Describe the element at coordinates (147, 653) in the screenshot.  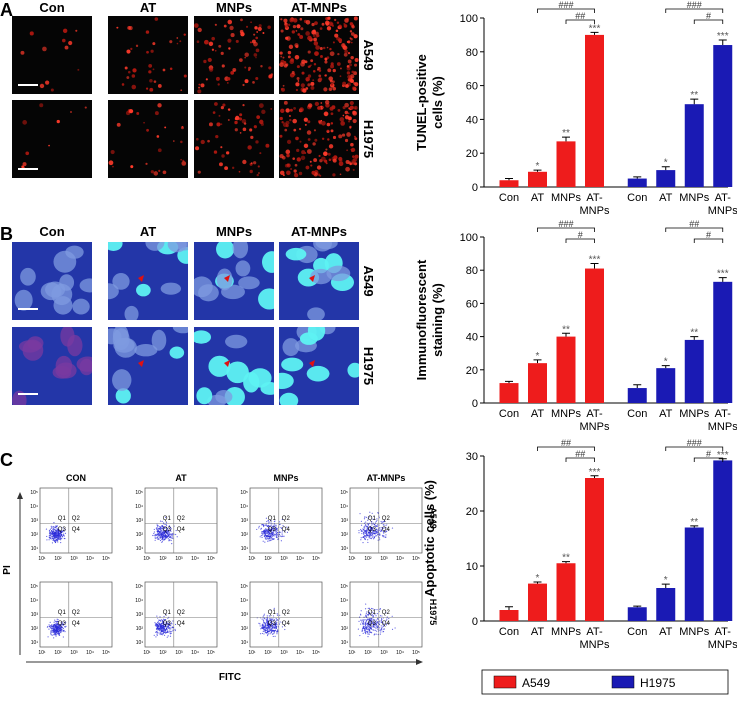
I see `flow-tick-label: 10¹` at that location.